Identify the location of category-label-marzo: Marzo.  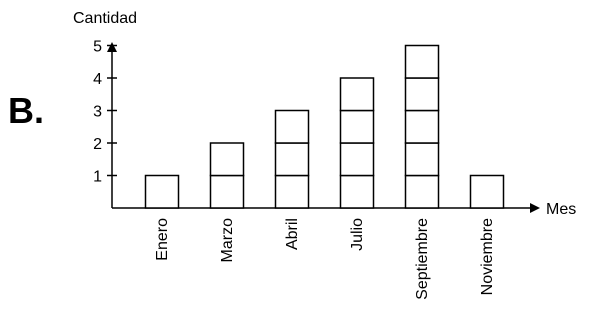
(227, 240).